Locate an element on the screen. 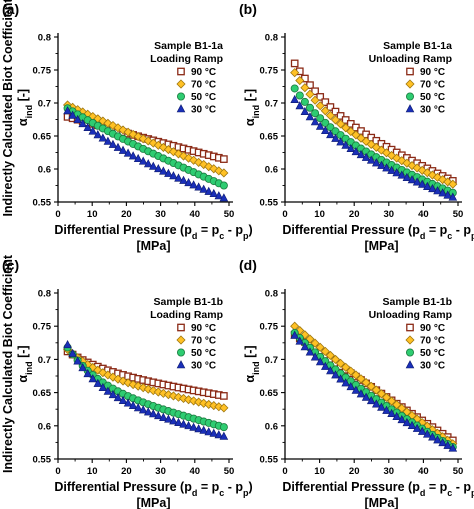  subscript: d is located at coordinates (195, 493).